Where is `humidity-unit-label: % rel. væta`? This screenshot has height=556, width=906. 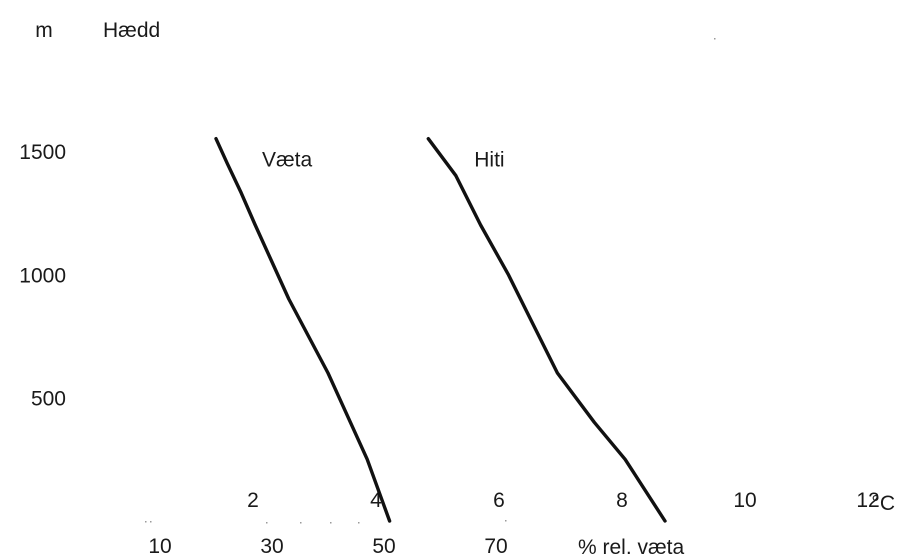 humidity-unit-label: % rel. væta is located at coordinates (631, 546).